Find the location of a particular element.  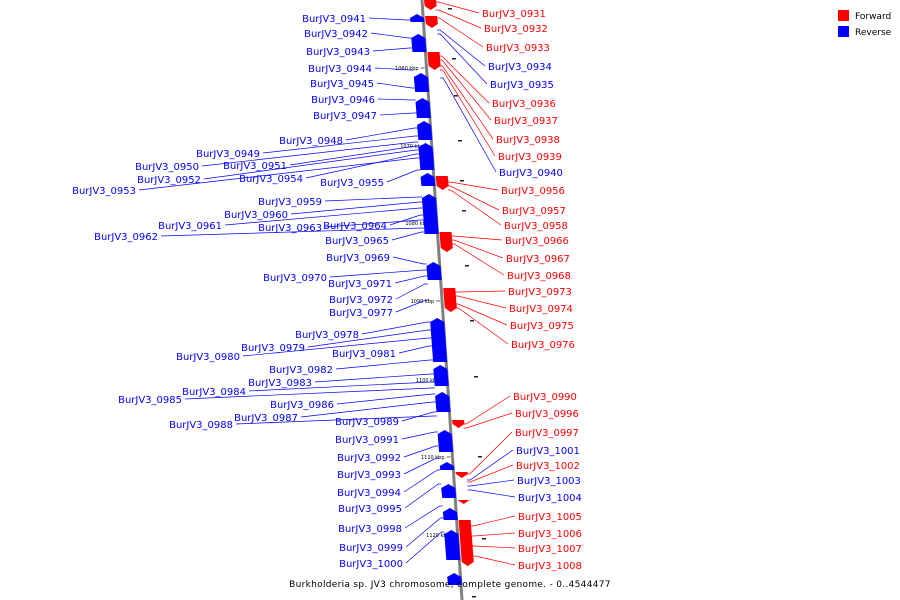

tick-label: 1080 kbp is located at coordinates (417, 224).